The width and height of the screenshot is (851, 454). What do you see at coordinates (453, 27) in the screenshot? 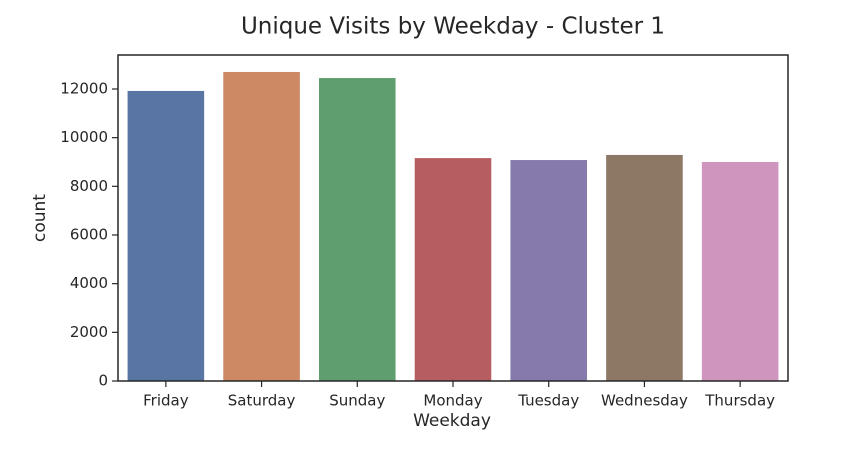
I see `chart-title: Unique Visits by Weekday - Cluster 1` at bounding box center [453, 27].